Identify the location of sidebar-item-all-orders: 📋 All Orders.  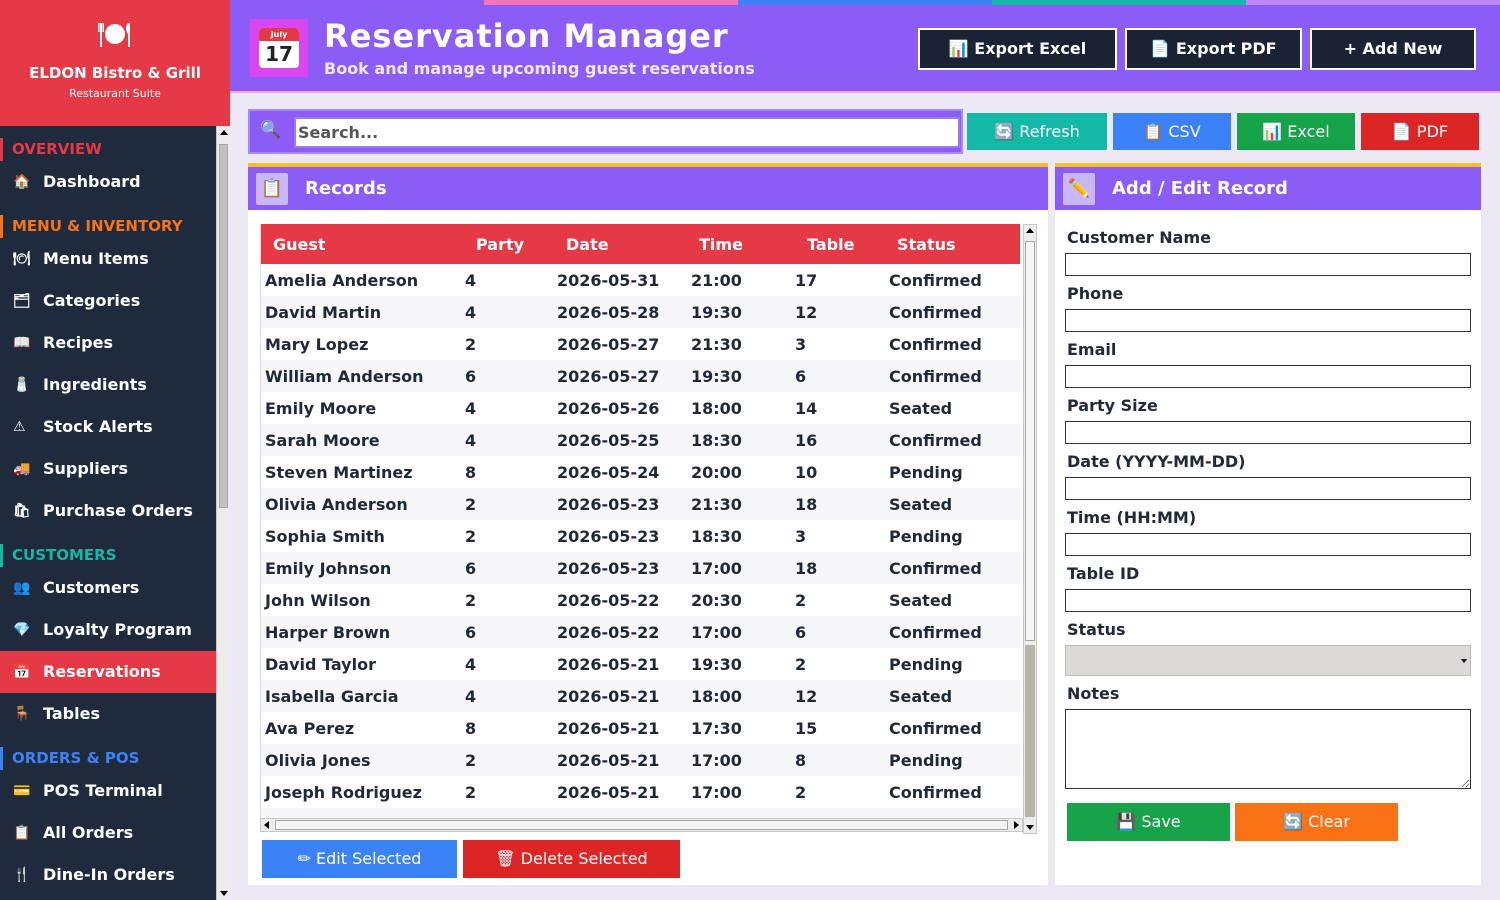
(108, 833).